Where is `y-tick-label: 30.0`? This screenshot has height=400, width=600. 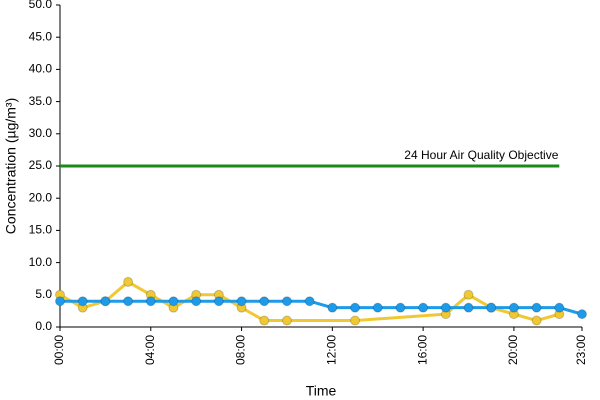 y-tick-label: 30.0 is located at coordinates (41, 133).